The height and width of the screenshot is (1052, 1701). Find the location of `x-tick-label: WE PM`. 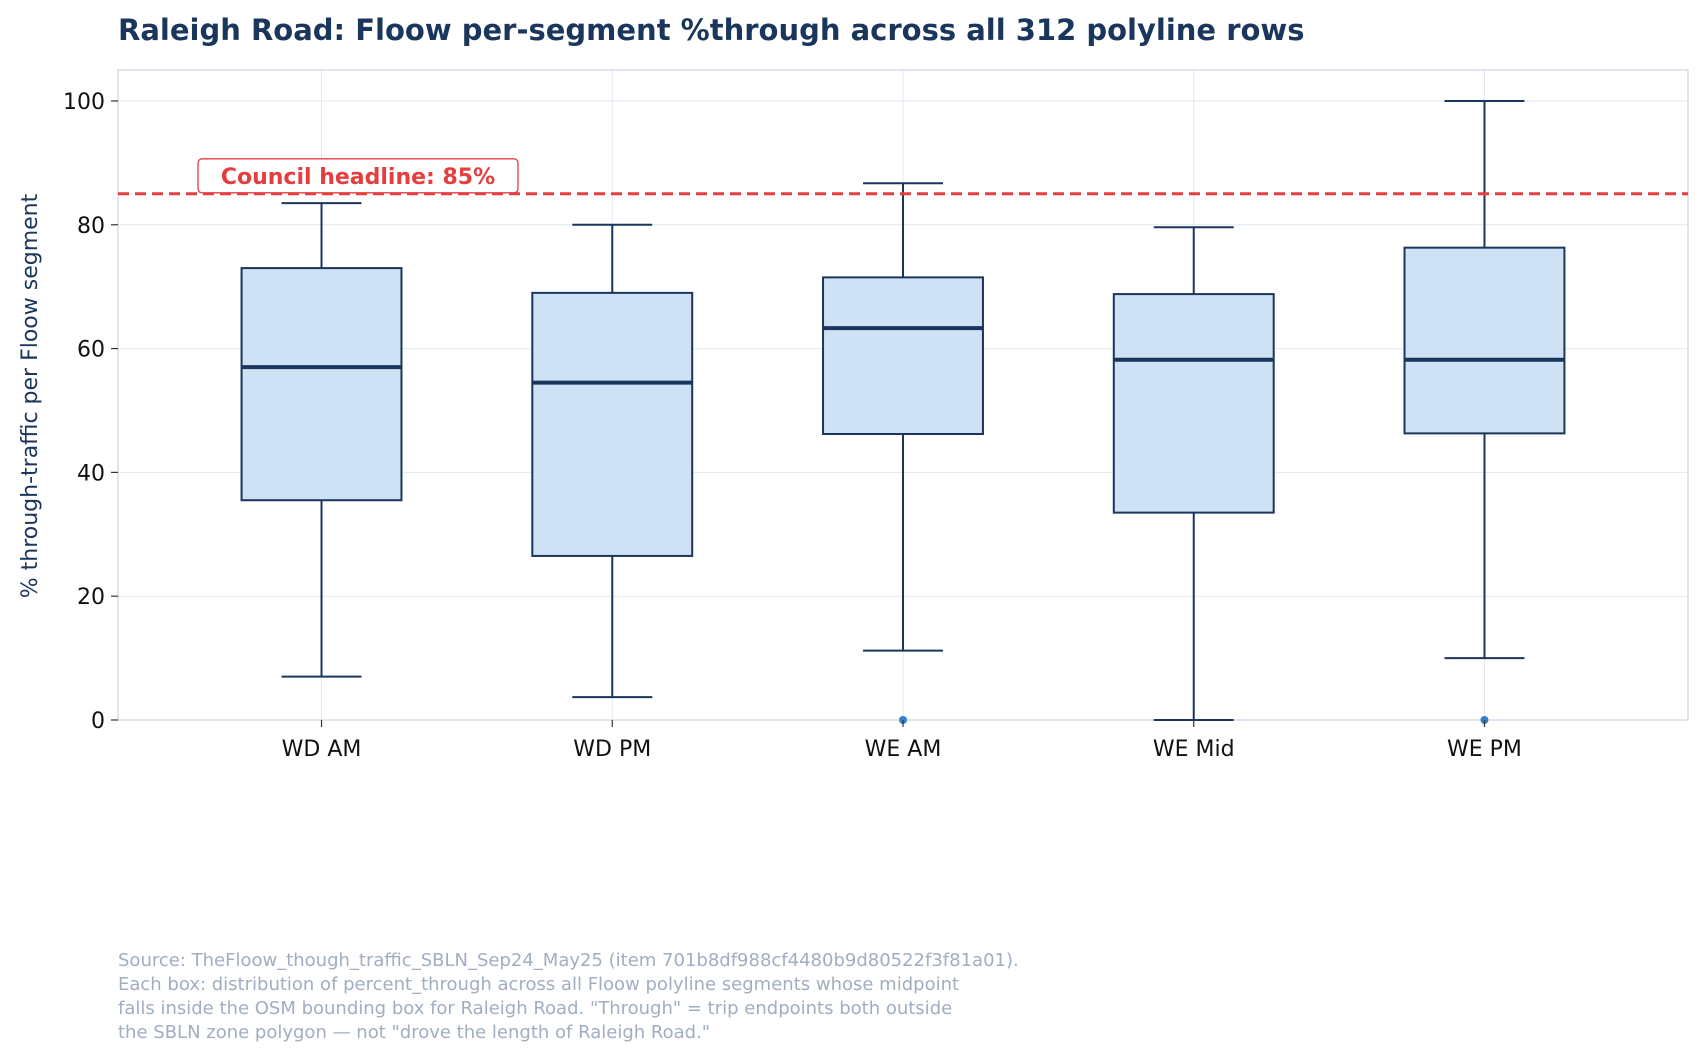

x-tick-label: WE PM is located at coordinates (1484, 749).